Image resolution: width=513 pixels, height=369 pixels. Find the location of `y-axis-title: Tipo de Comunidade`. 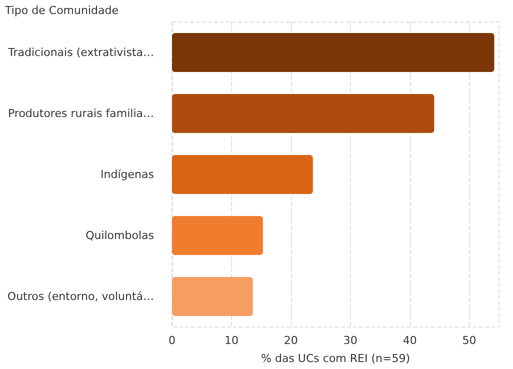

y-axis-title: Tipo de Comunidade is located at coordinates (61, 10).